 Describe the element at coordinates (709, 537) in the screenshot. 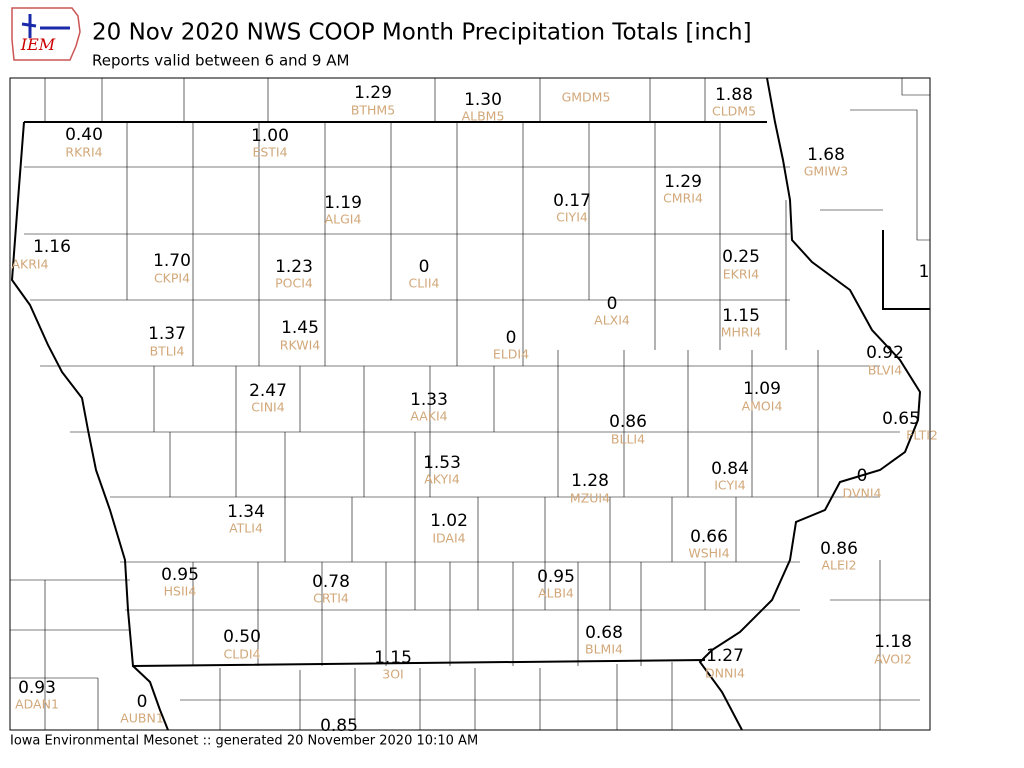

I see `station-value: 0.66` at that location.